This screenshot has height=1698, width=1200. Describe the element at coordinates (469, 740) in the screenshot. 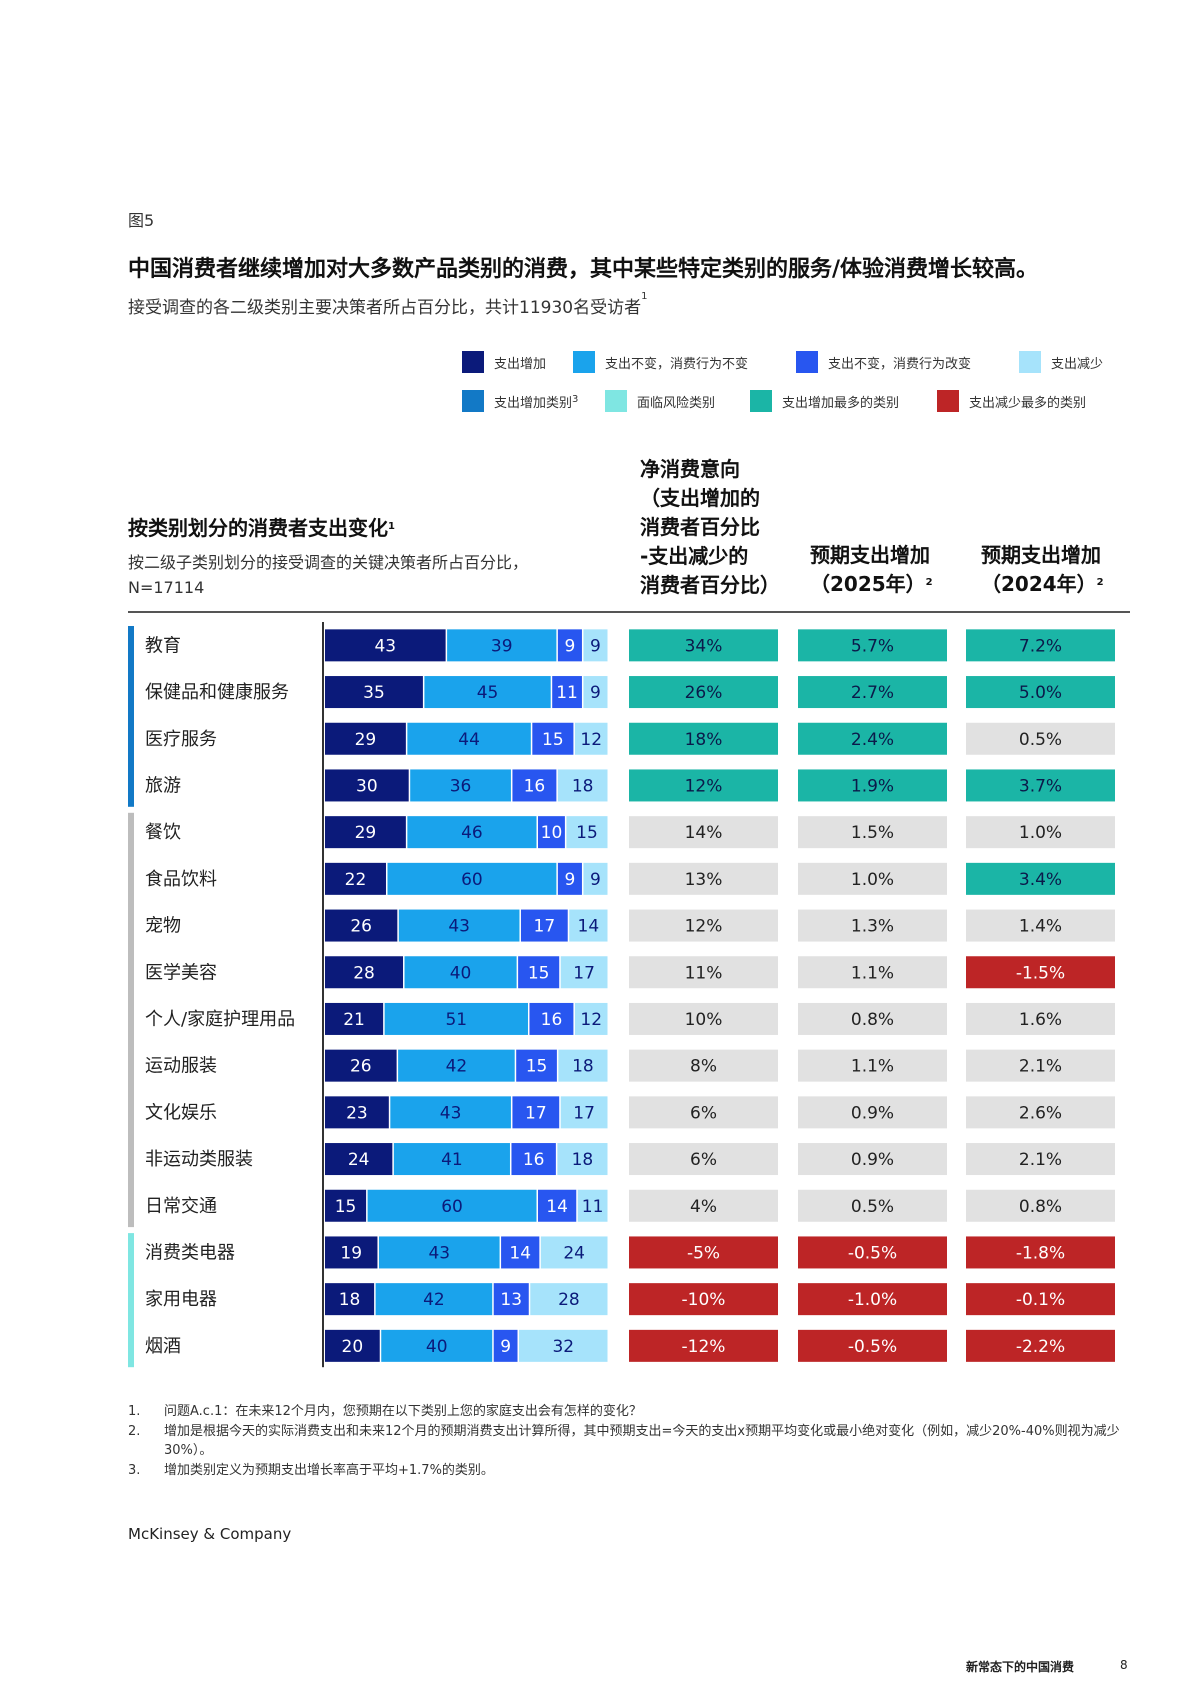

I see `bar-segment-label: 44` at that location.